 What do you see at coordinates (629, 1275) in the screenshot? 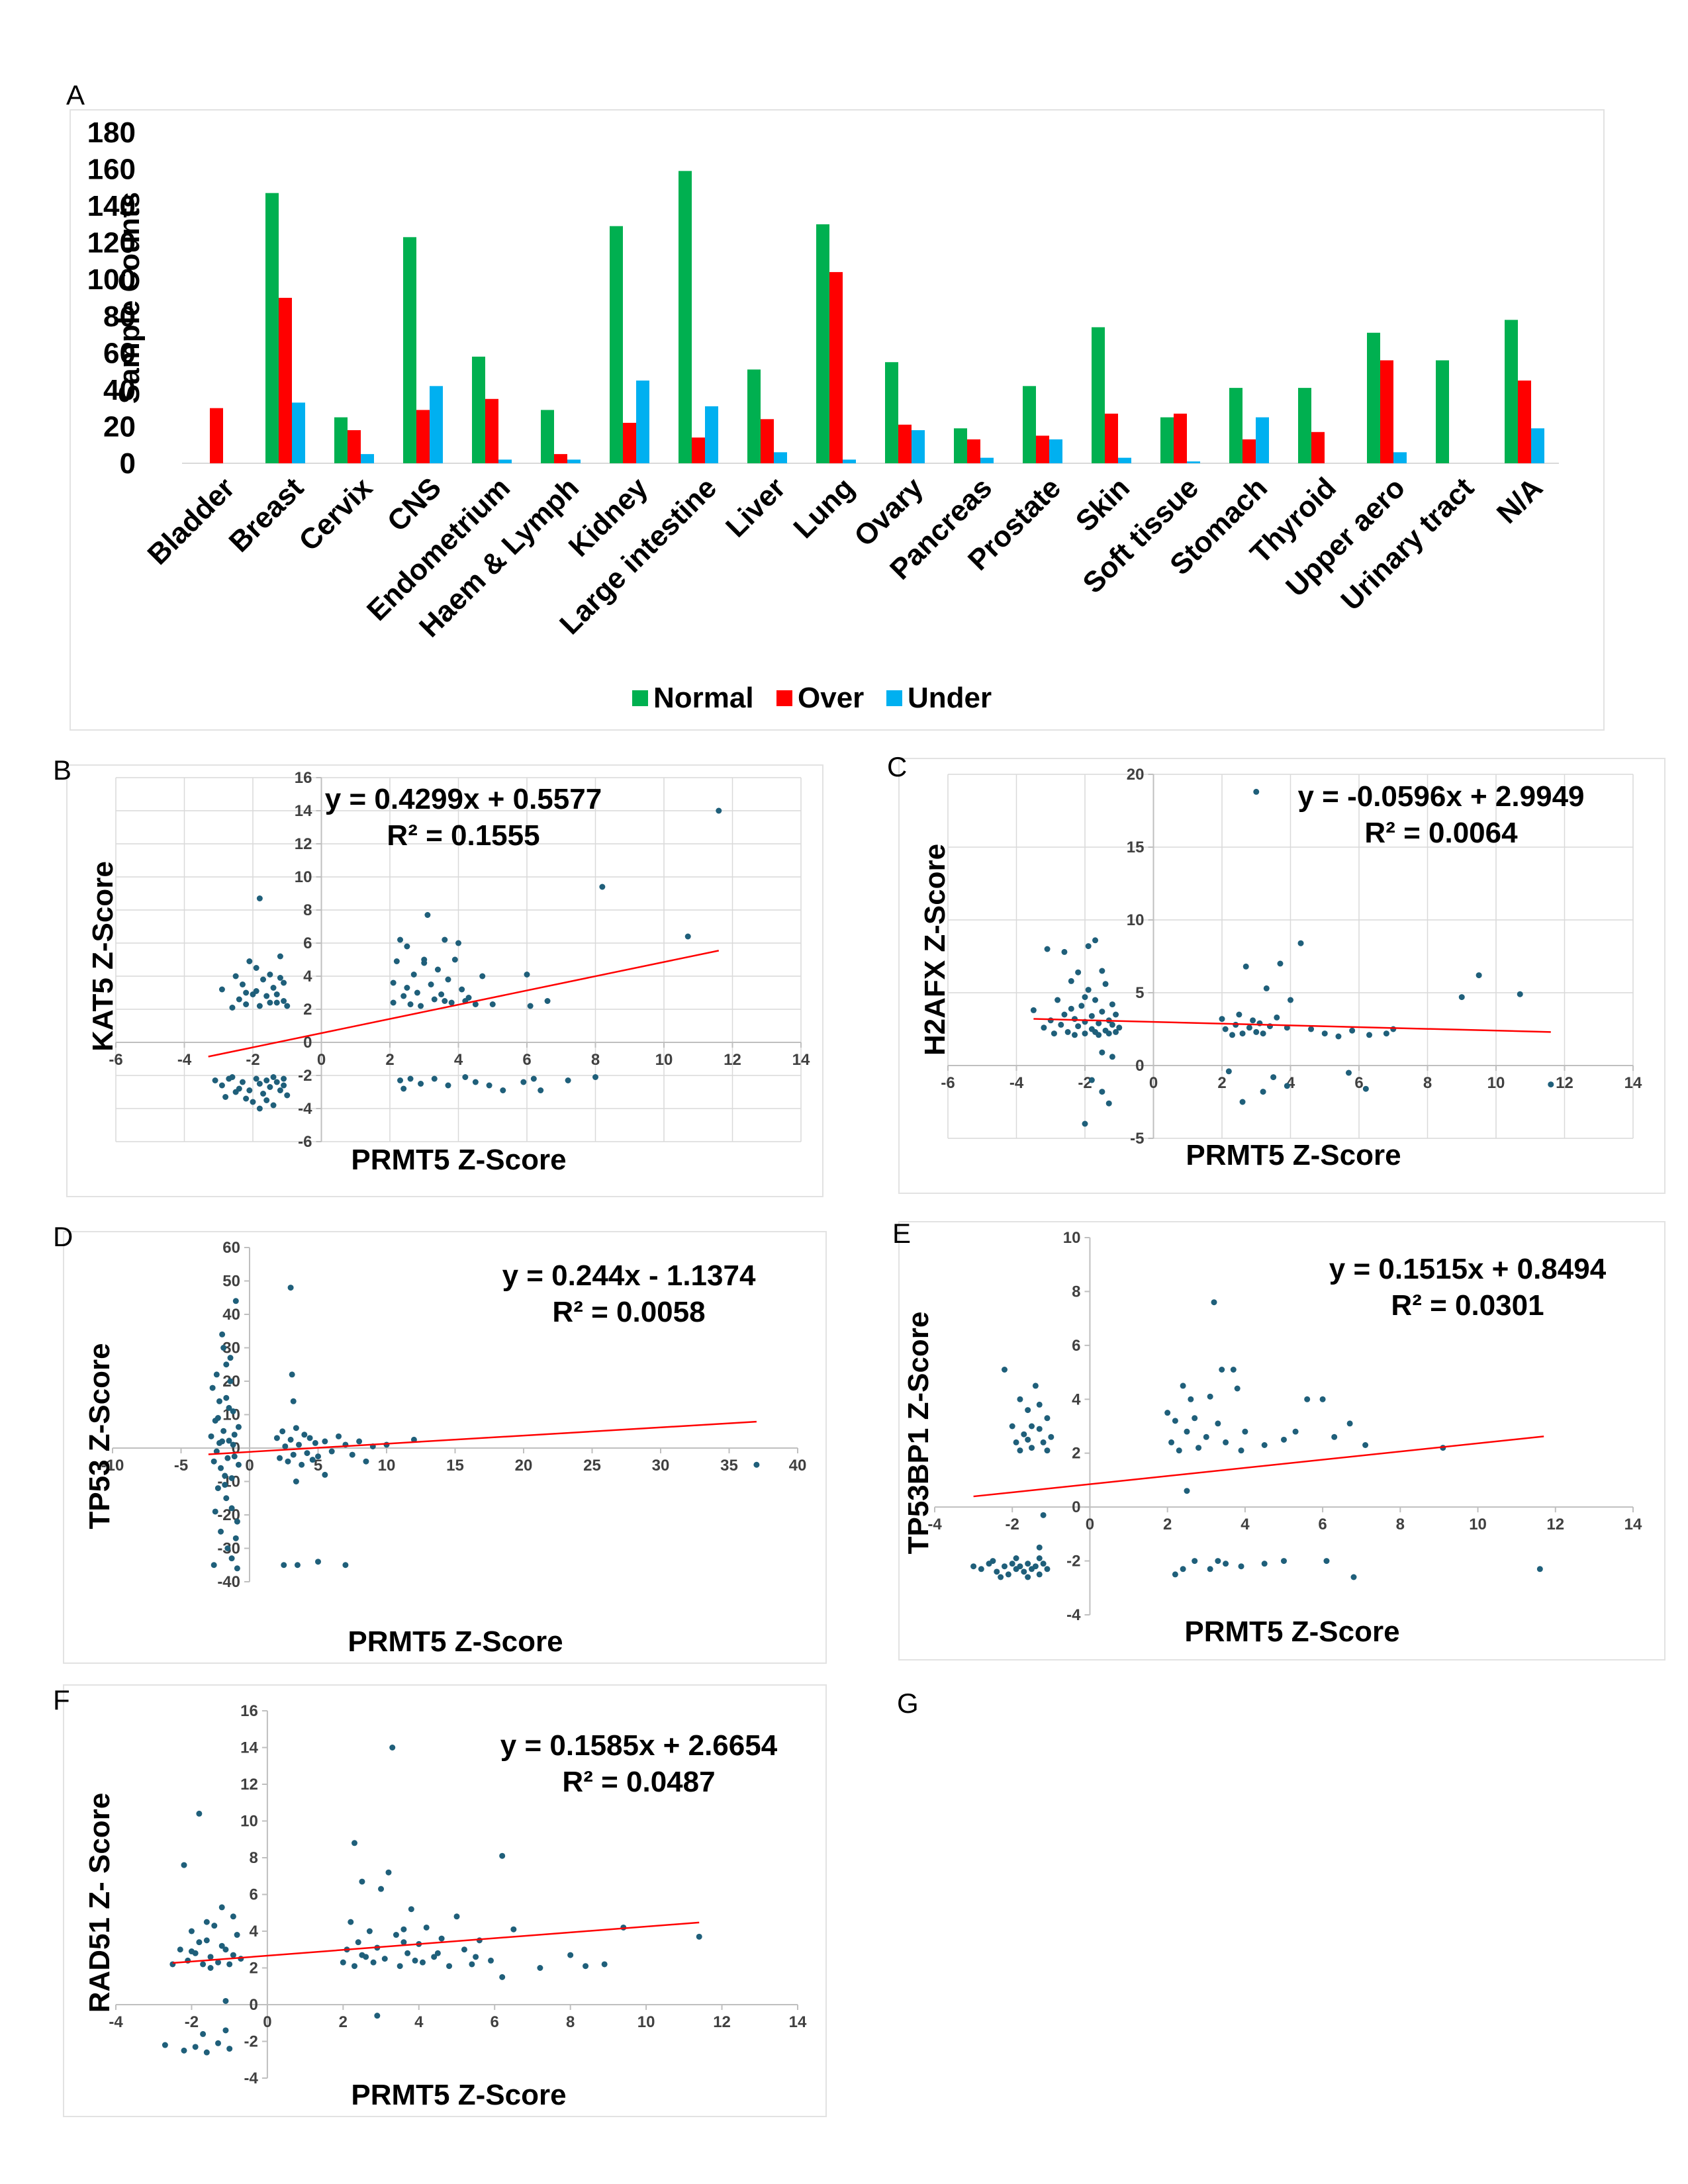
I see `trend-equation: y = 0.244x - 1.1374` at bounding box center [629, 1275].